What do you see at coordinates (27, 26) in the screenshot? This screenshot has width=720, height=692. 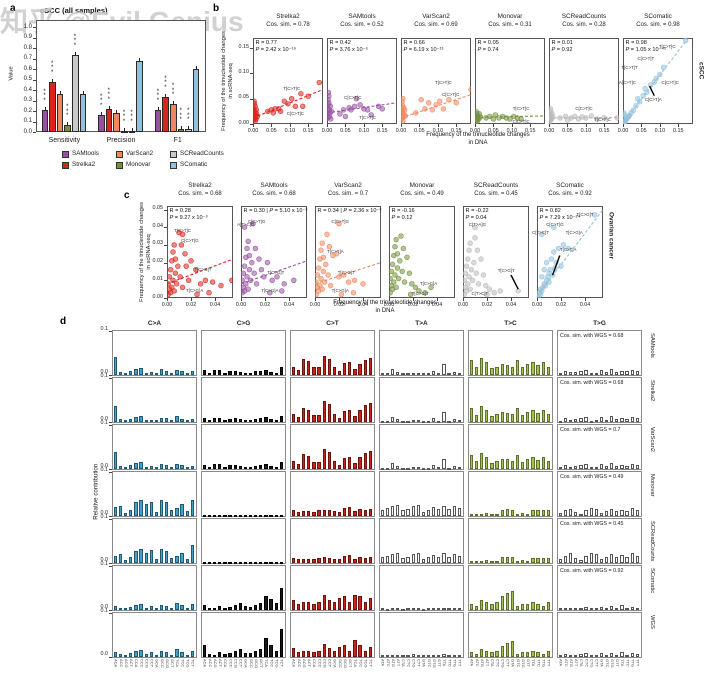 I see `panel-a-ytick-label: 1.0` at bounding box center [27, 26].